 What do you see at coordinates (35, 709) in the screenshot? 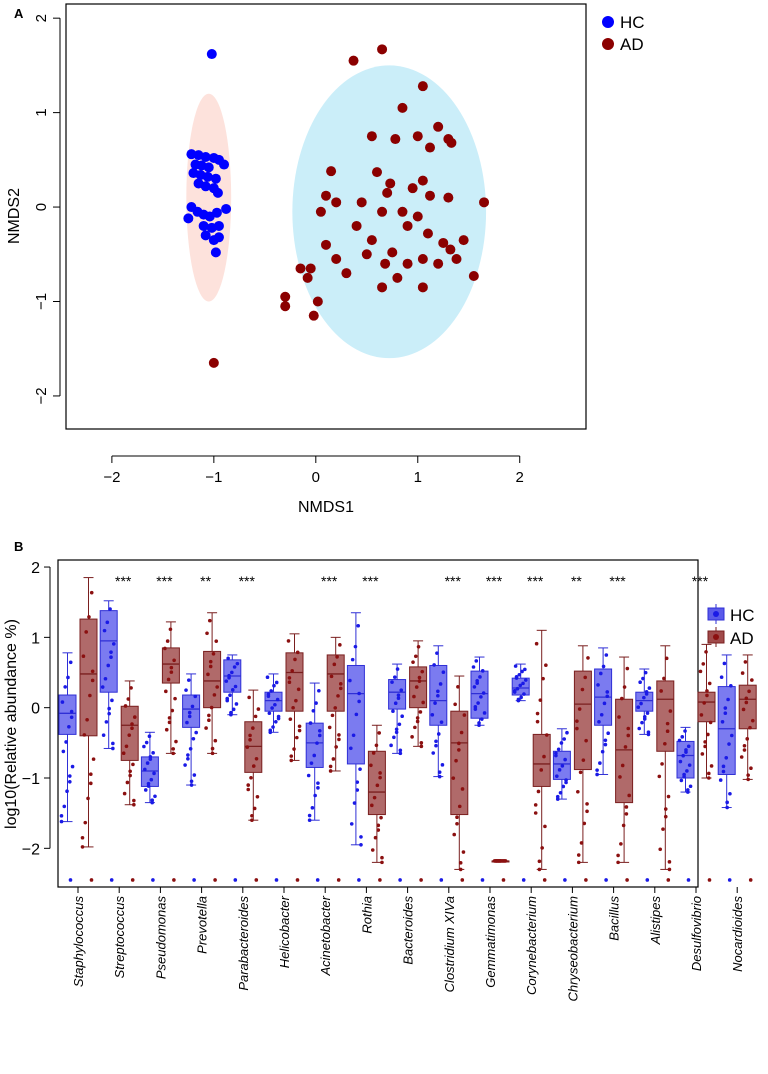
I see `y-tick-label: 0` at bounding box center [35, 709].